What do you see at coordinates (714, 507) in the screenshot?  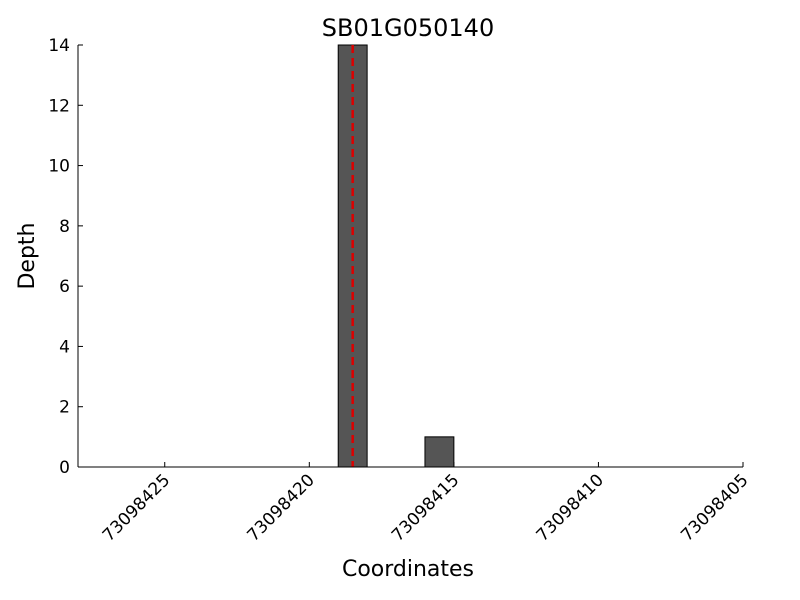 I see `x-tick-label: 73098405` at bounding box center [714, 507].